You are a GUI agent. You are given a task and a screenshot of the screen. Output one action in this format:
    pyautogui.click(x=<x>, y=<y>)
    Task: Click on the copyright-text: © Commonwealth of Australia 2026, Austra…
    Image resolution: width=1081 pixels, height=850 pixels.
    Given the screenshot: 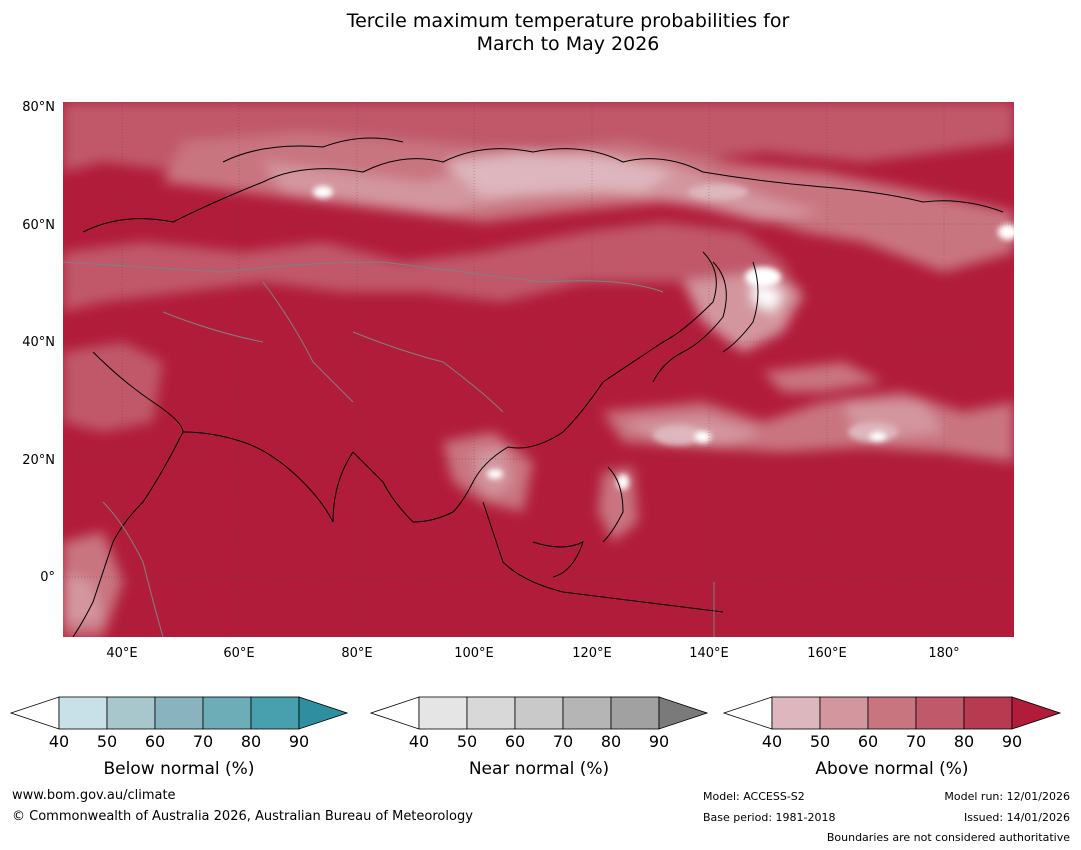 What is the action you would take?
    pyautogui.click(x=242, y=816)
    